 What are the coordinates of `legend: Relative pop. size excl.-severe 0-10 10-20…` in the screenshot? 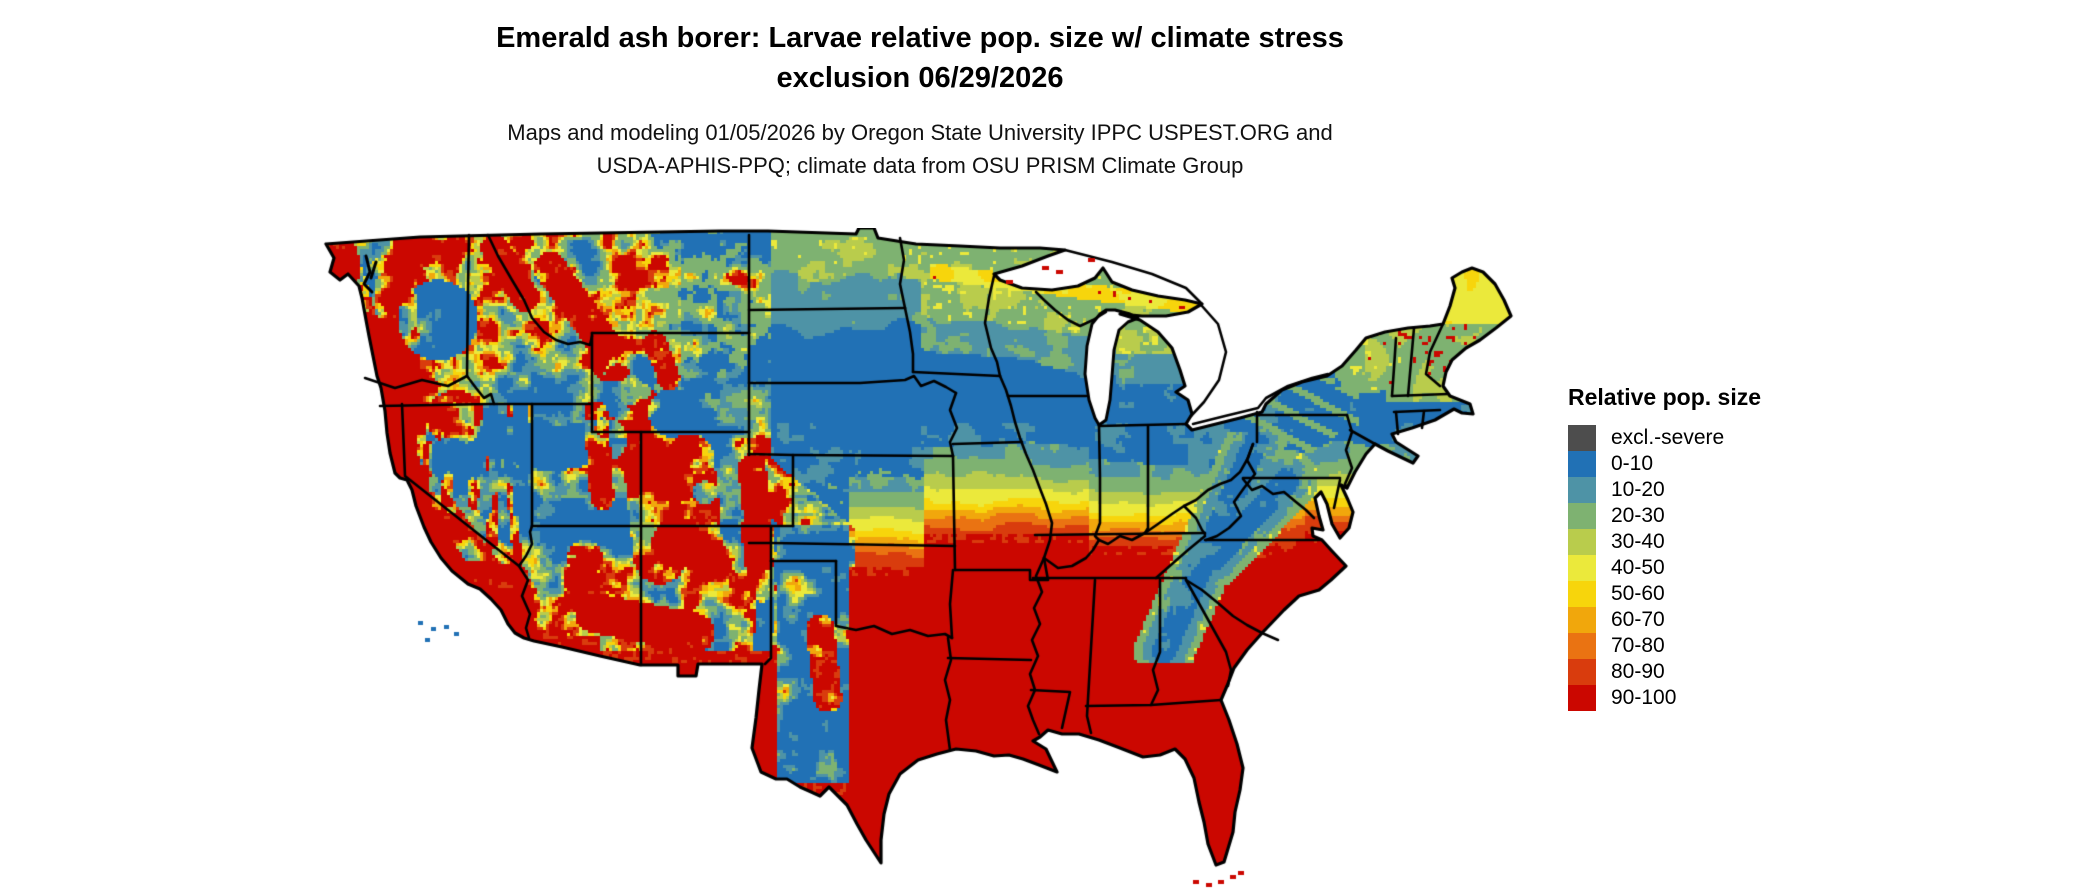 It's located at (1664, 547).